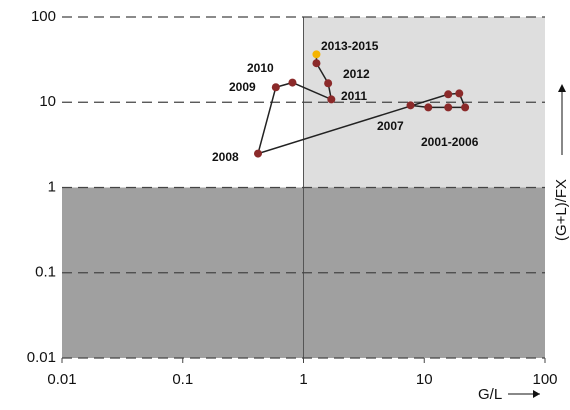 The image size is (570, 410). What do you see at coordinates (225, 157) in the screenshot?
I see `annotation: 2008` at bounding box center [225, 157].